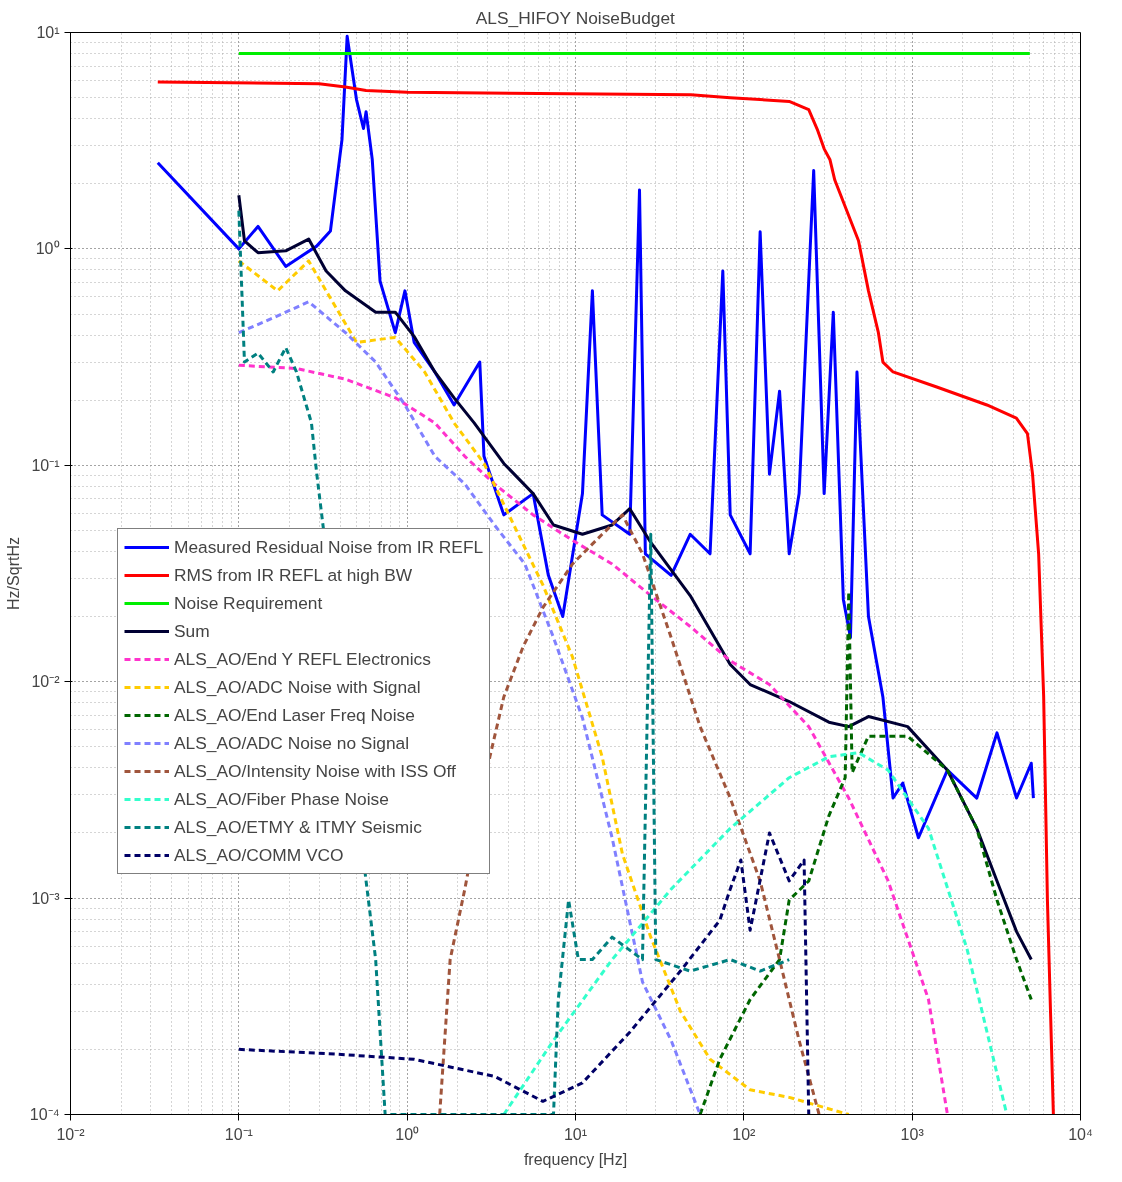 This screenshot has height=1182, width=1122. I want to click on y-tick-label: 10¹, so click(48, 32).